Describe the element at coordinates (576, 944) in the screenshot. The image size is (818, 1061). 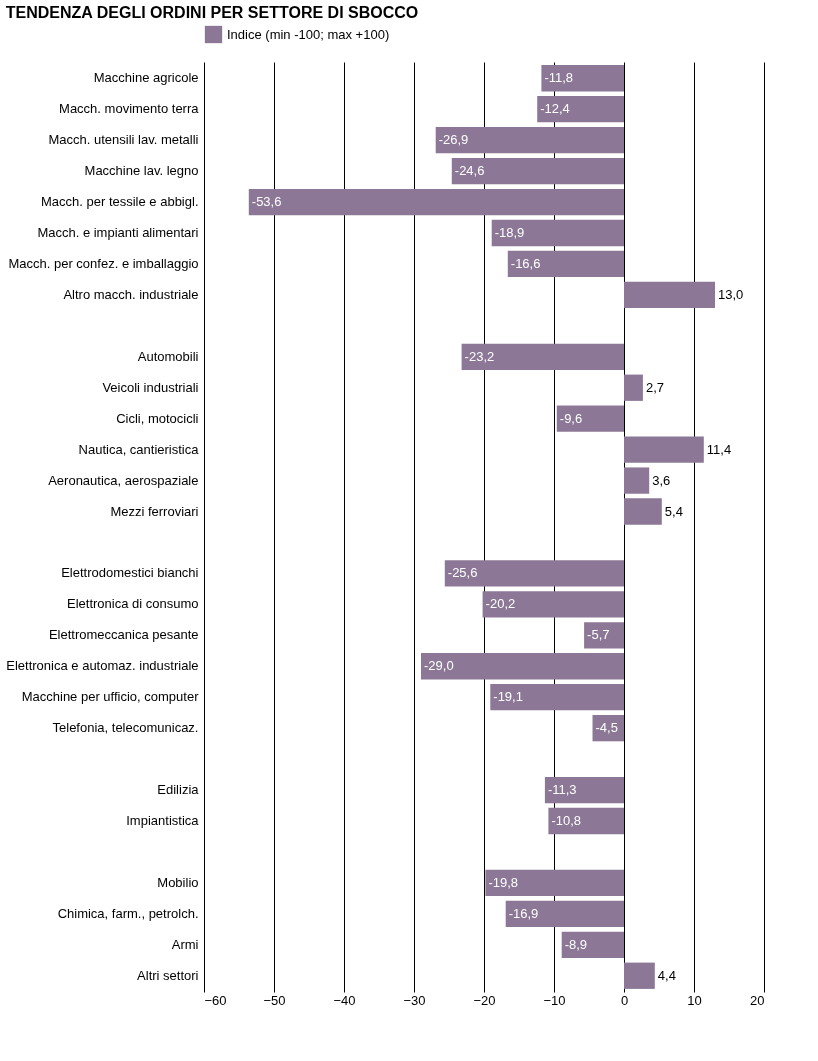
I see `text: -8,9` at that location.